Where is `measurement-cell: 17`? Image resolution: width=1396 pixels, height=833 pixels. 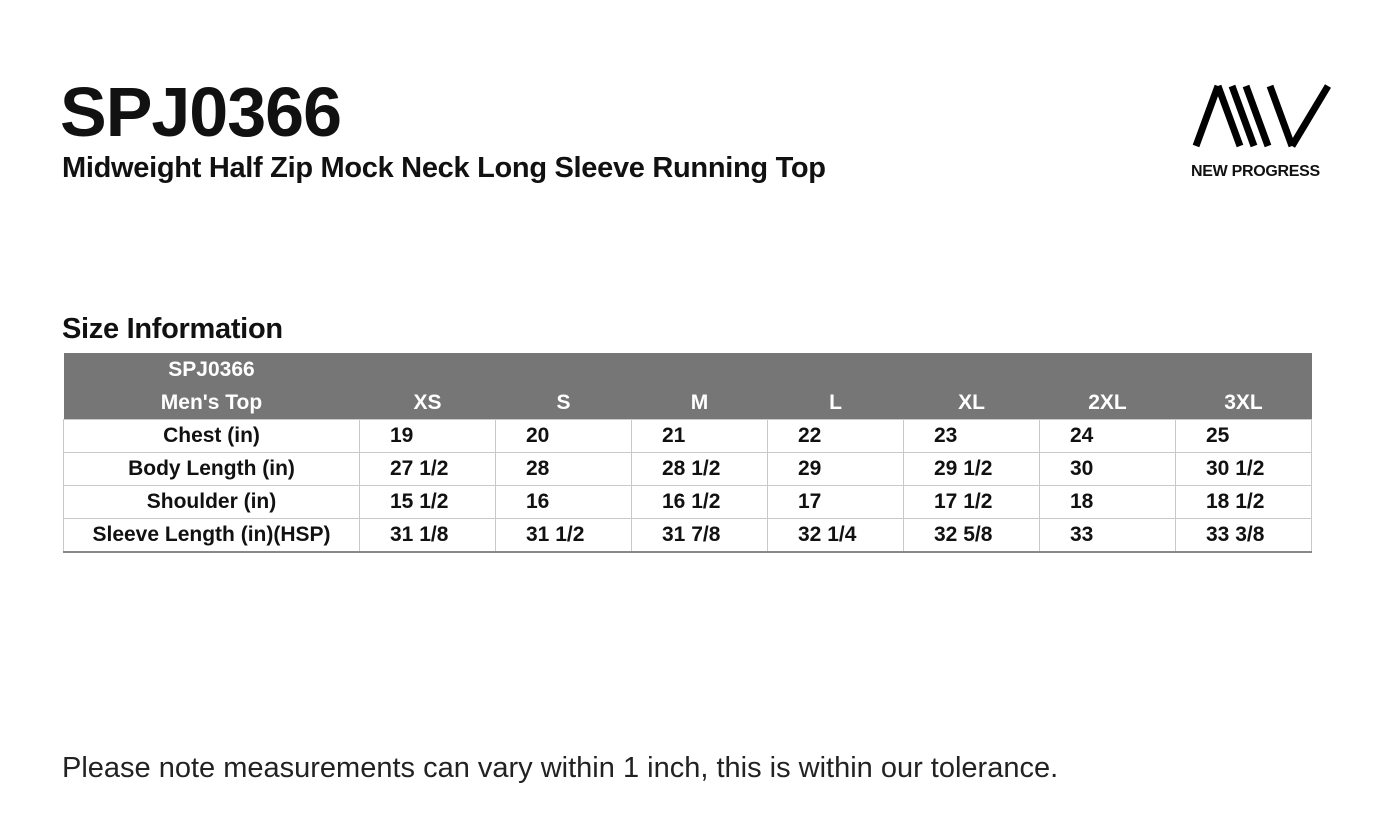 measurement-cell: 17 is located at coordinates (835, 502).